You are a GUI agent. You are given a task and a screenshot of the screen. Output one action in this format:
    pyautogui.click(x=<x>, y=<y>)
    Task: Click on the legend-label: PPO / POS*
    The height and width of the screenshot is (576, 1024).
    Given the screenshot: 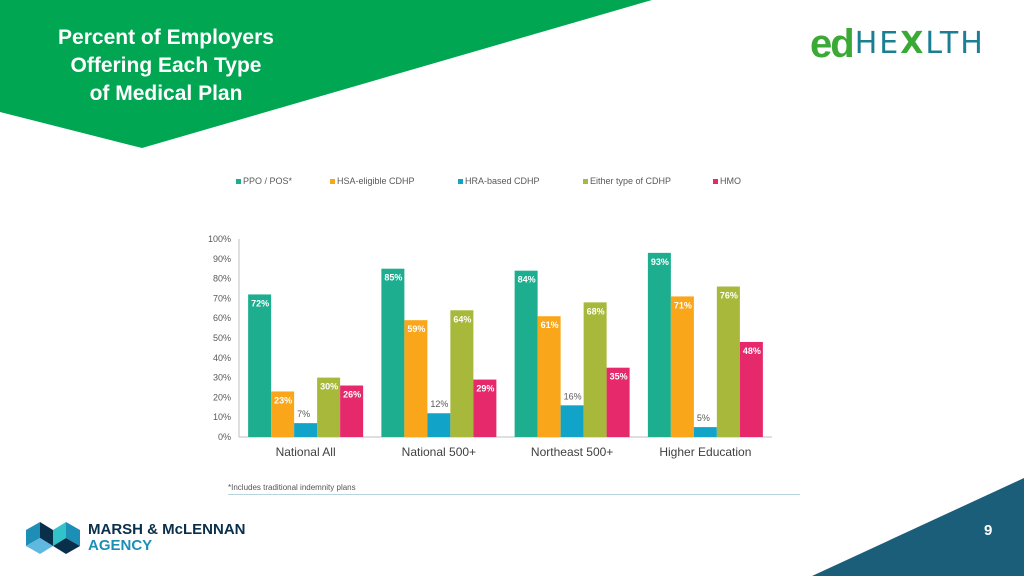 What is the action you would take?
    pyautogui.click(x=268, y=181)
    